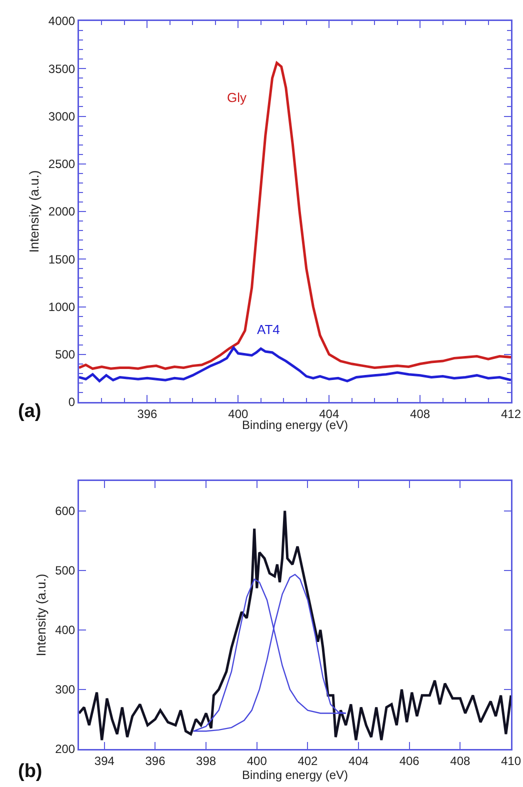 The width and height of the screenshot is (523, 787). Describe the element at coordinates (30, 411) in the screenshot. I see `text: (a)` at that location.